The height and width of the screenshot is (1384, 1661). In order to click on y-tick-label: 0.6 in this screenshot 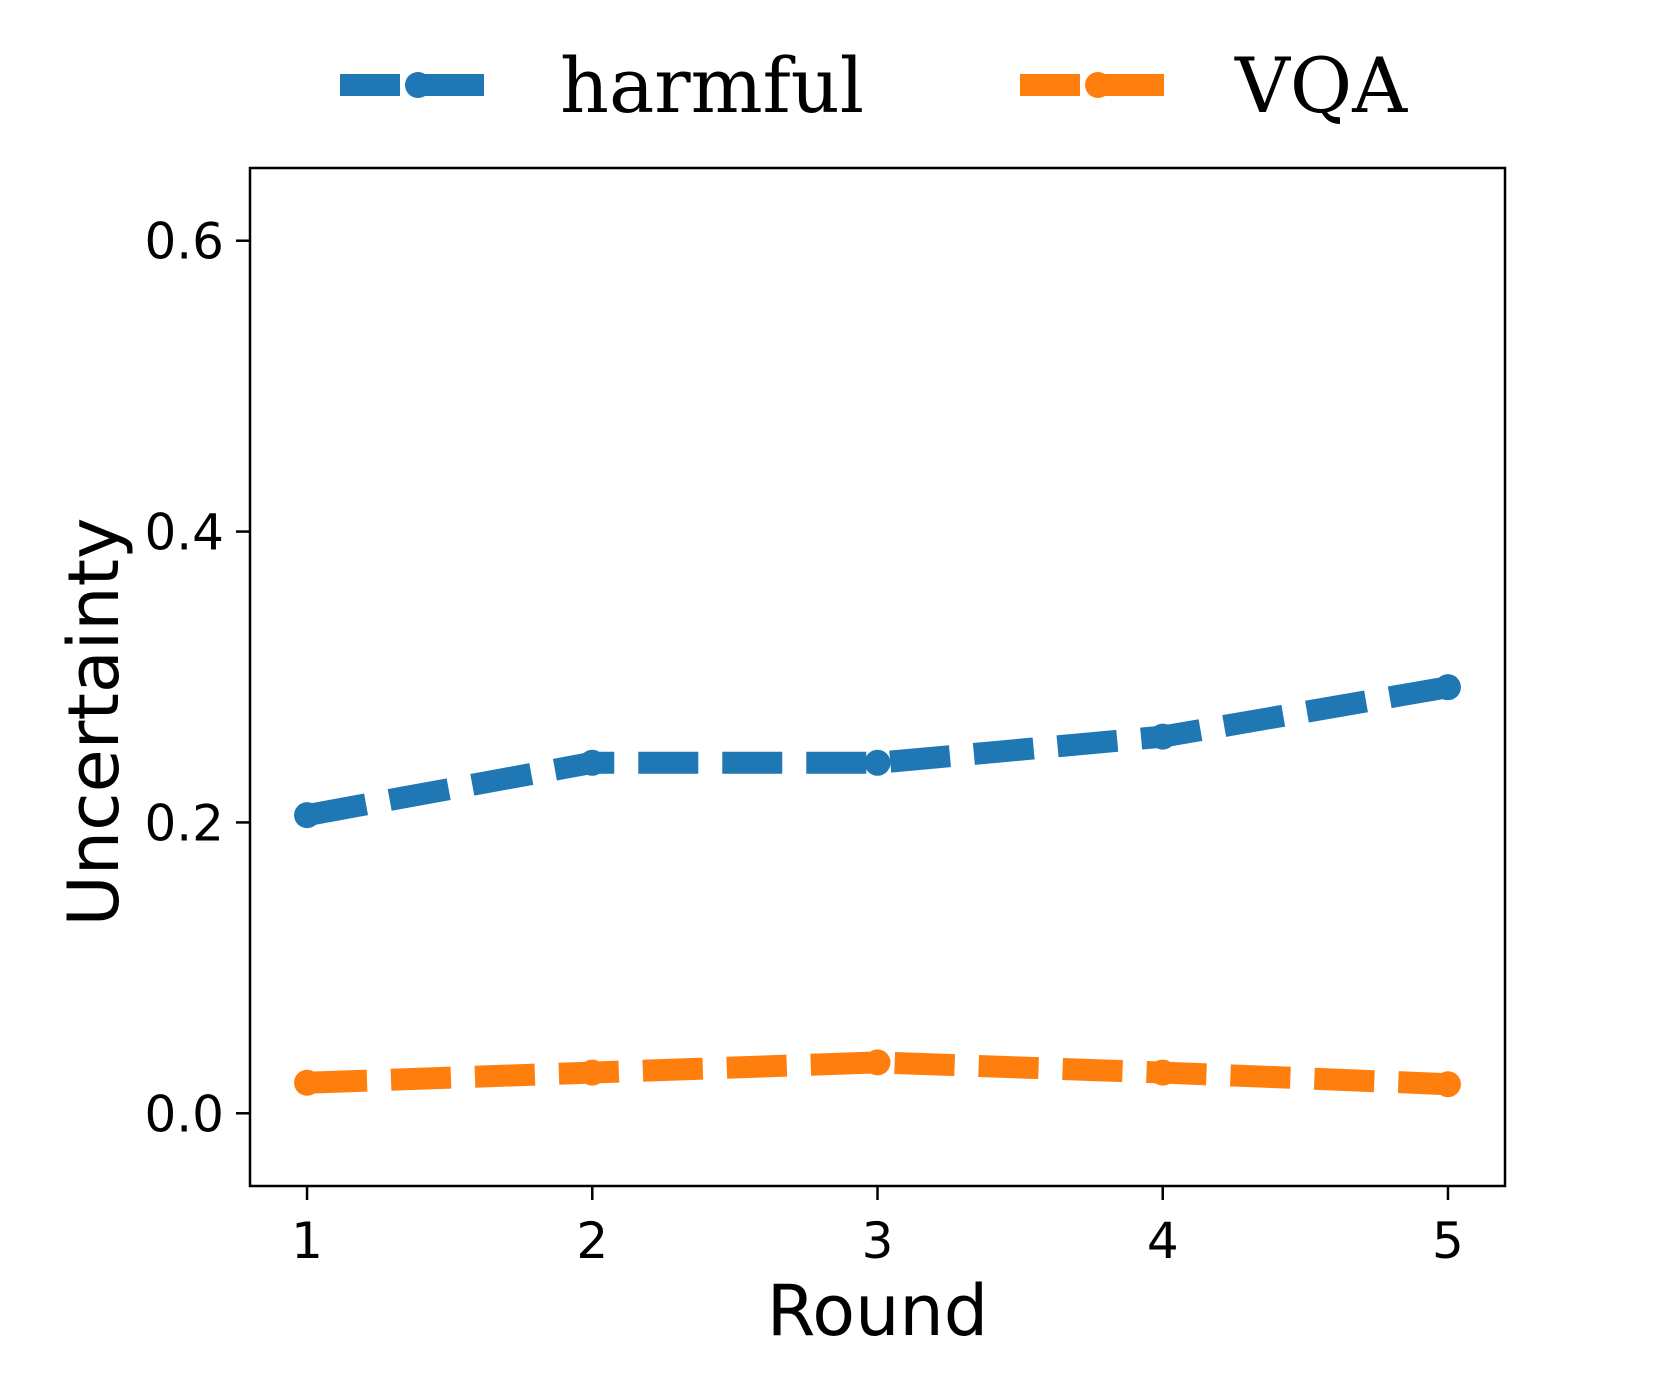, I will do `click(184, 242)`.